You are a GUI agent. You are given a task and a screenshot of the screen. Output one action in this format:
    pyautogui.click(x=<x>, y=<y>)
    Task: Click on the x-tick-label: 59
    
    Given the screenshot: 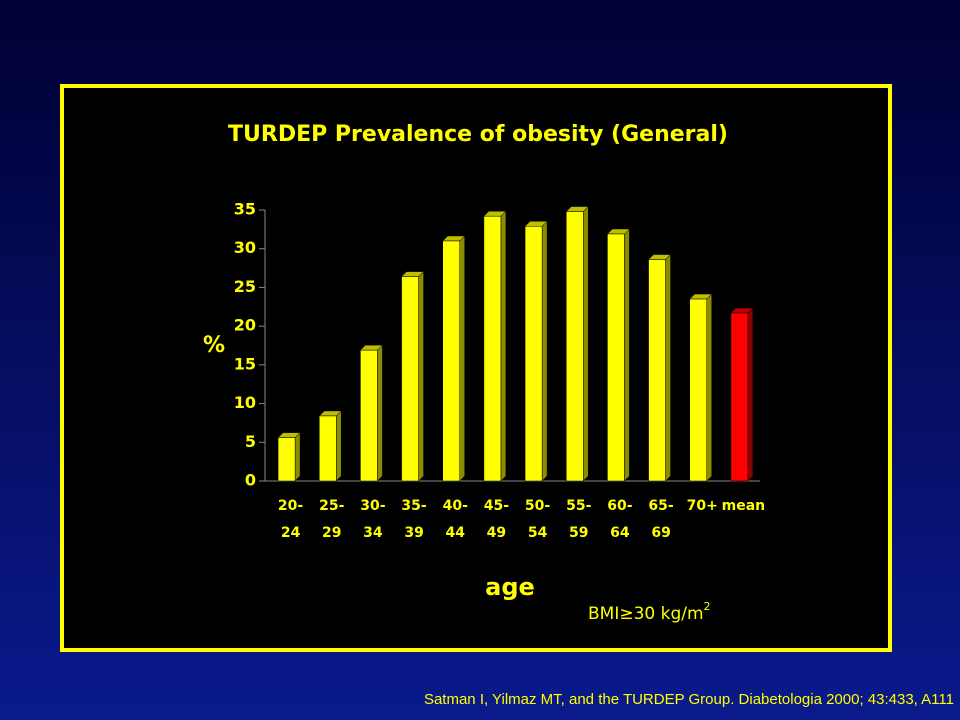 What is the action you would take?
    pyautogui.click(x=578, y=533)
    